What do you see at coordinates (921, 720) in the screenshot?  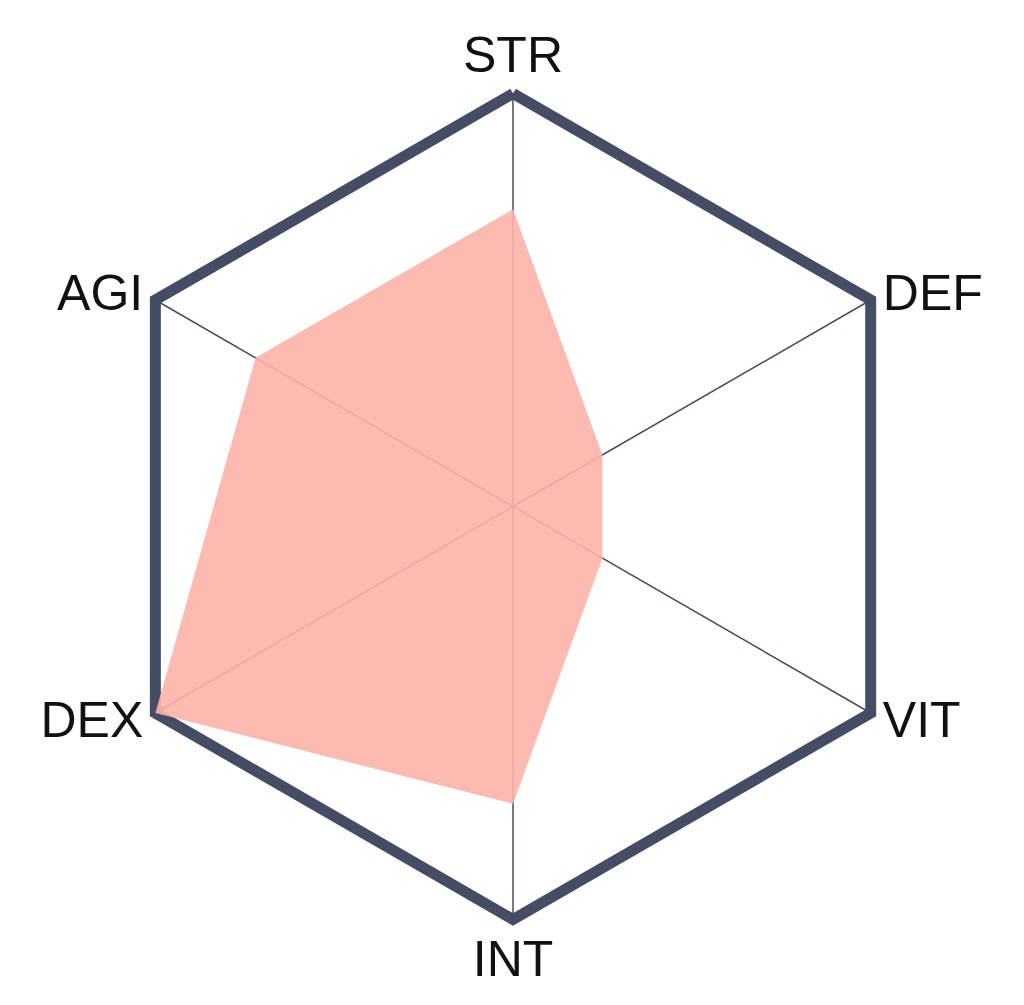 I see `spoke-label: VIT` at bounding box center [921, 720].